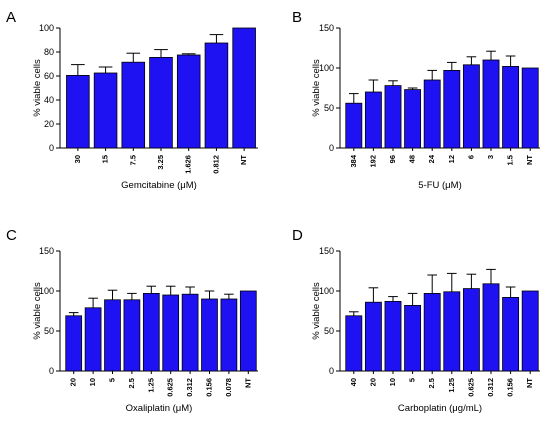 The height and width of the screenshot is (423, 550). I want to click on x-tick-label: 1.5, so click(510, 160).